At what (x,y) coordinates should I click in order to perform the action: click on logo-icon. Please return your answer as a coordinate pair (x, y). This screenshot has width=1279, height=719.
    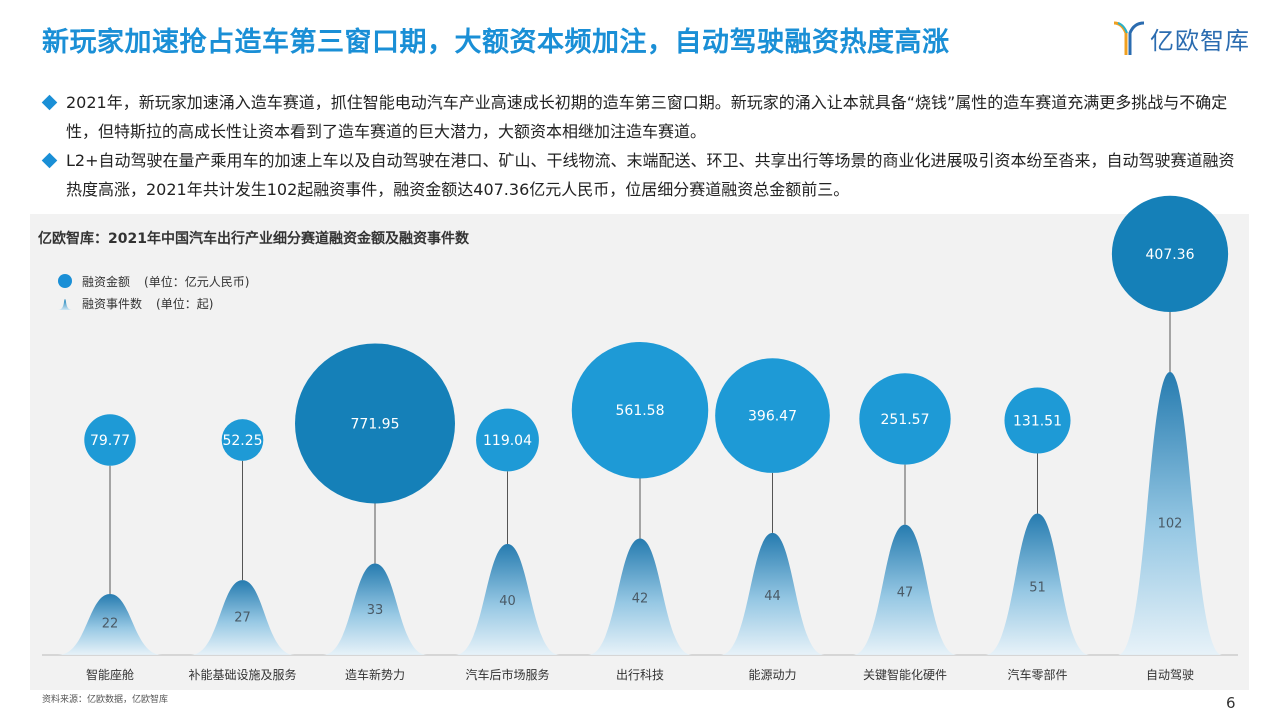
    Looking at the image, I should click on (1129, 38).